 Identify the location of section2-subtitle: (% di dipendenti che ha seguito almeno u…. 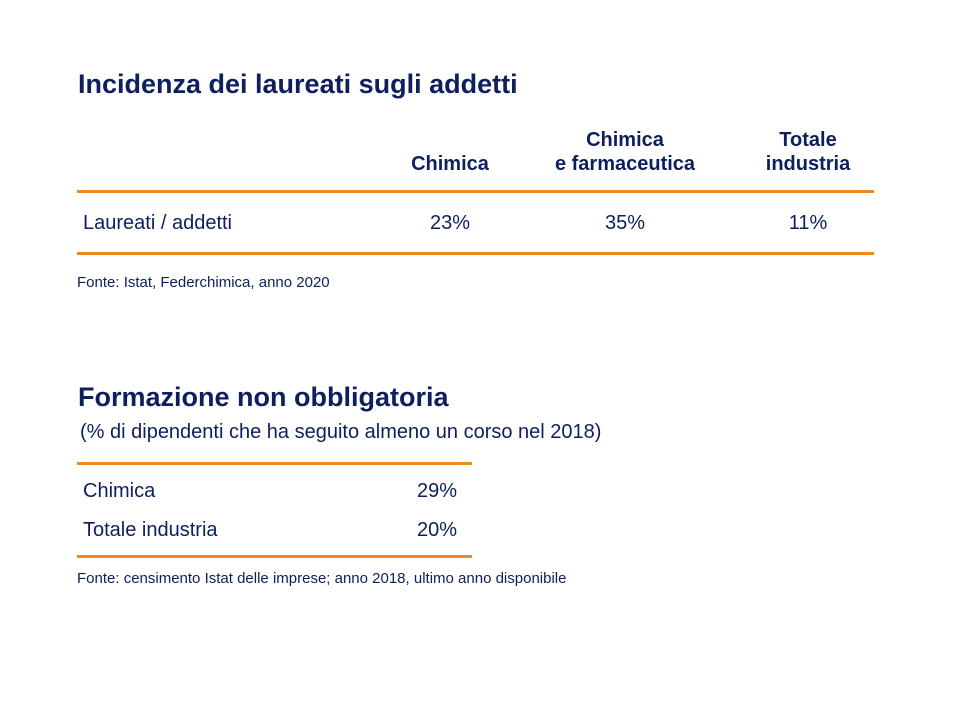
(341, 432).